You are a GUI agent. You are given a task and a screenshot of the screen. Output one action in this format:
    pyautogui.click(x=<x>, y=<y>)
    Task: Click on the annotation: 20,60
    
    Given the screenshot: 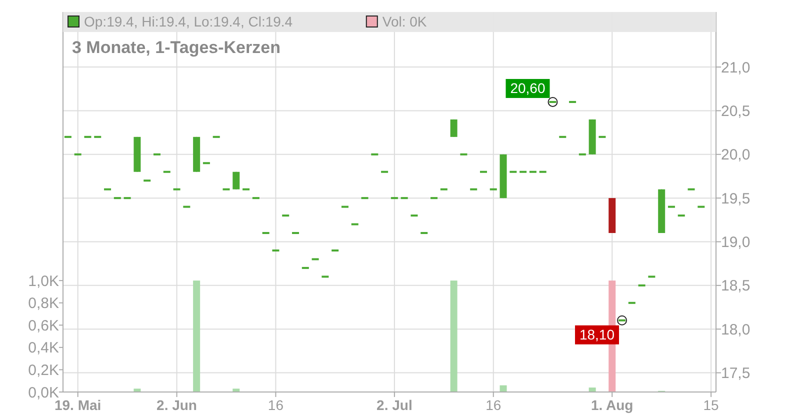 What is the action you would take?
    pyautogui.click(x=528, y=88)
    